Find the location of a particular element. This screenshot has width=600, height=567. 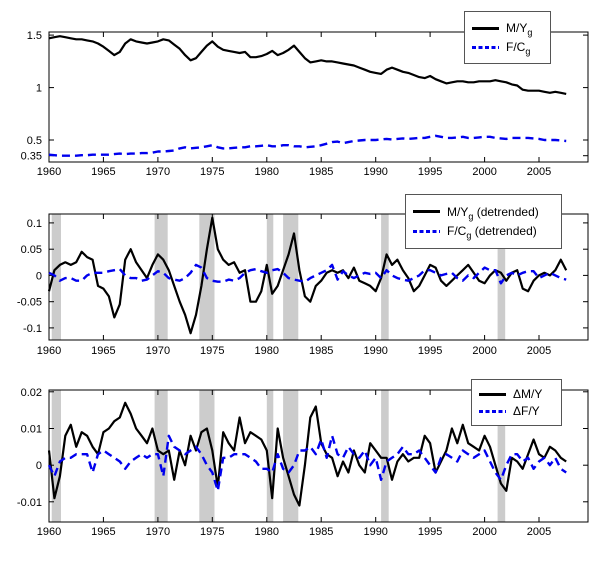

y-tick-label: -0.05 is located at coordinates (29, 303).